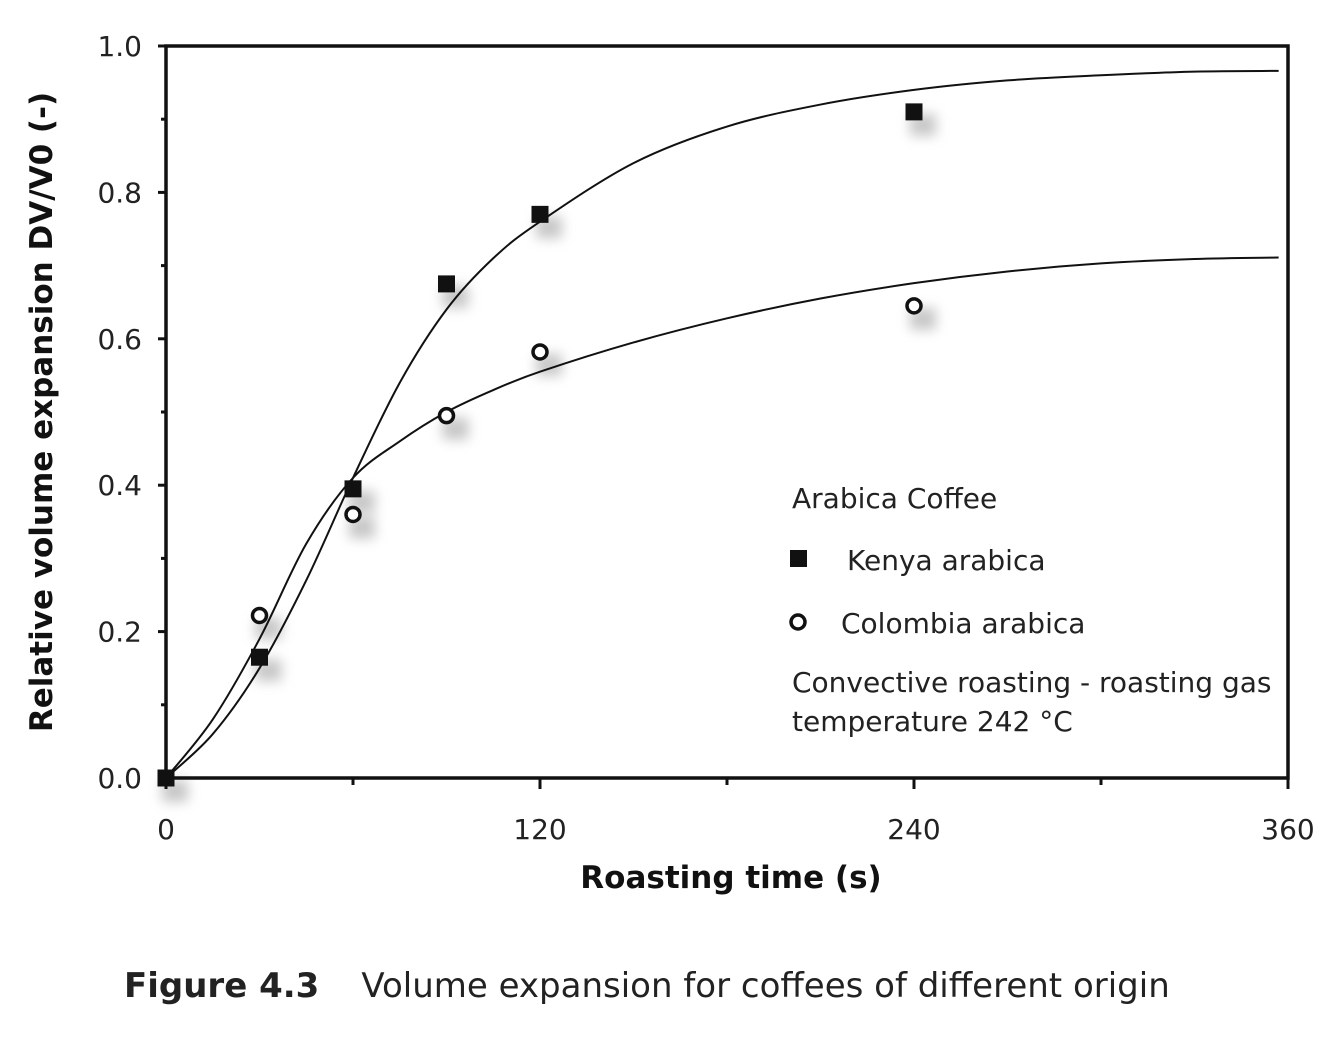  Describe the element at coordinates (119, 778) in the screenshot. I see `y-tick-label: 0.0` at that location.